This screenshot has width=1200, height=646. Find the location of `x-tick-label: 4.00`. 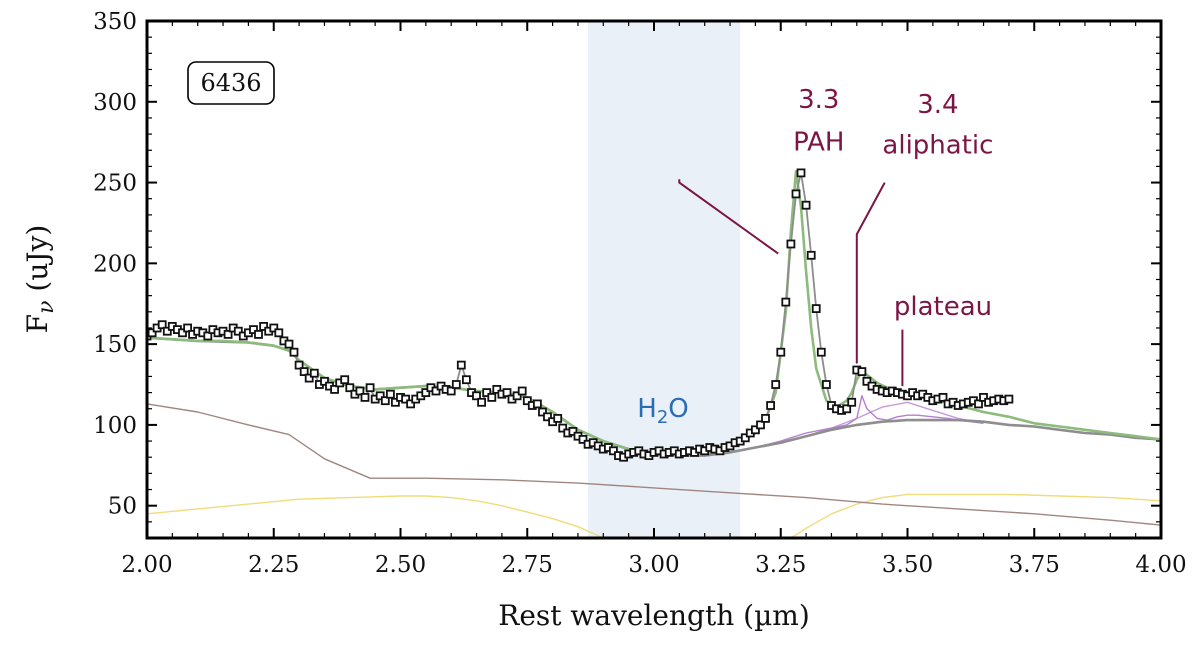

x-tick-label: 4.00 is located at coordinates (1160, 565).